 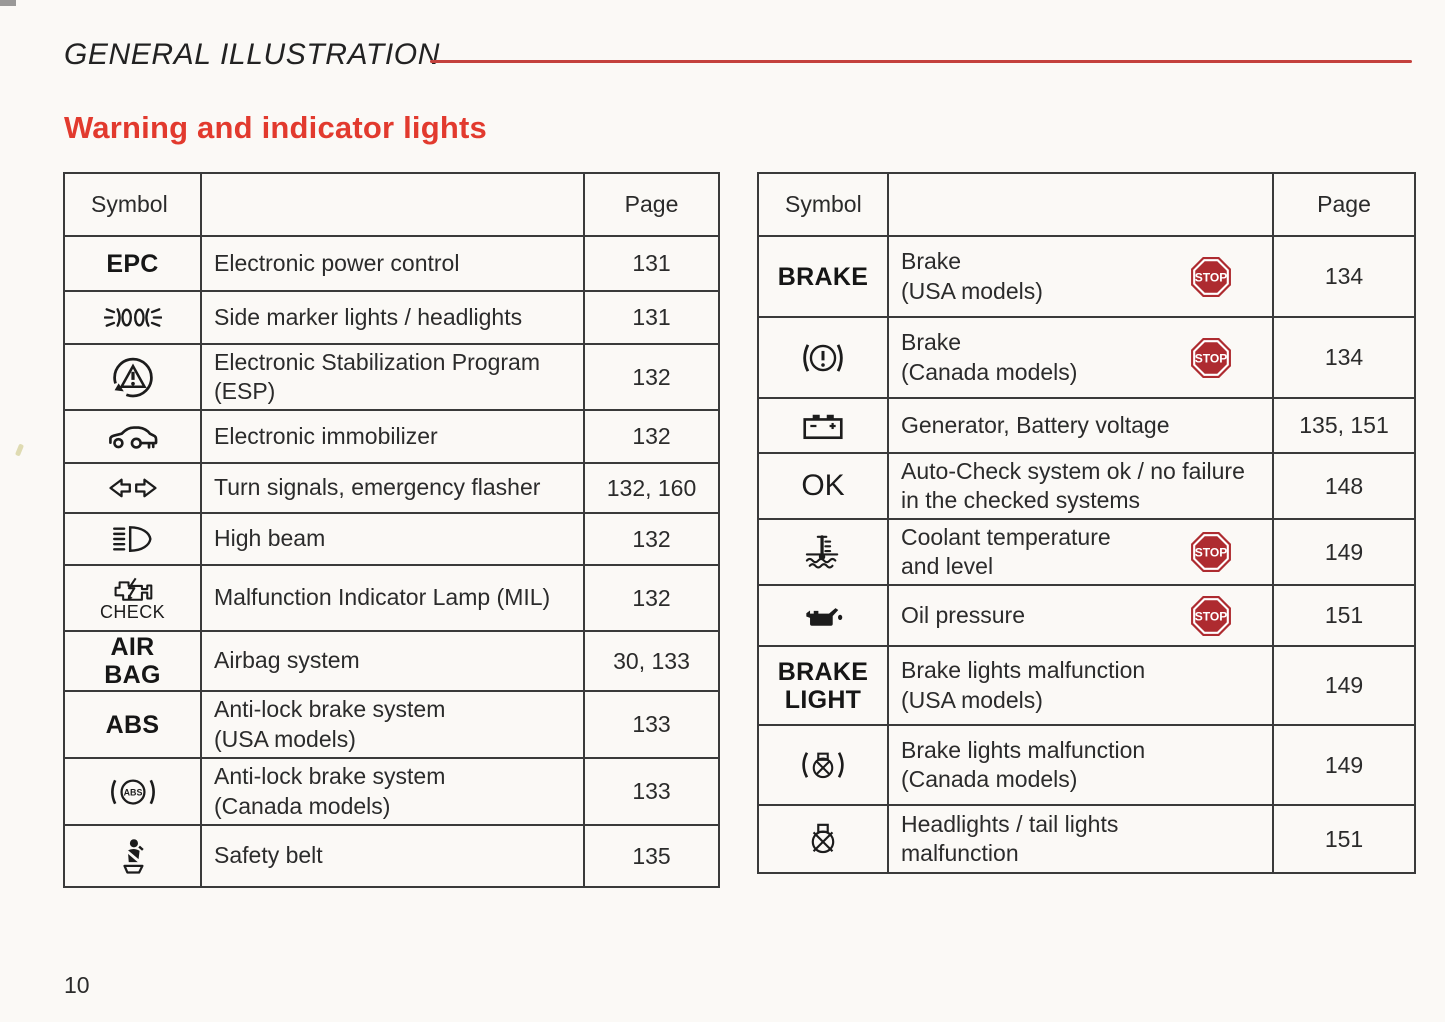 I want to click on description-cell: Brake lights malfunction (USA models), so click(x=1081, y=685).